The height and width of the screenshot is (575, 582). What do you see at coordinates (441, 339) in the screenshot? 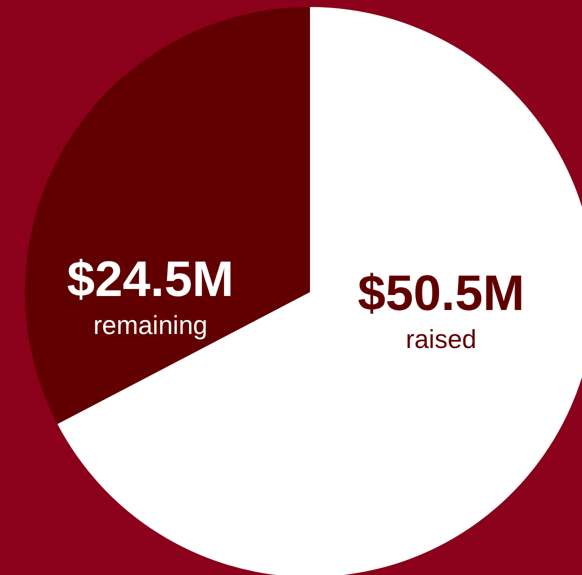
I see `slice-label: raised` at bounding box center [441, 339].